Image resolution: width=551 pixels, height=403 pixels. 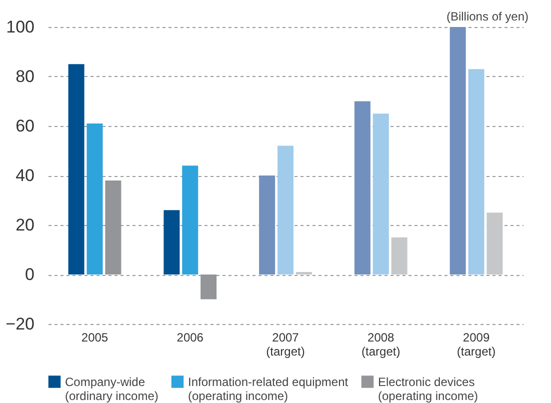 What do you see at coordinates (190, 337) in the screenshot?
I see `x-tick-label: 2006` at bounding box center [190, 337].